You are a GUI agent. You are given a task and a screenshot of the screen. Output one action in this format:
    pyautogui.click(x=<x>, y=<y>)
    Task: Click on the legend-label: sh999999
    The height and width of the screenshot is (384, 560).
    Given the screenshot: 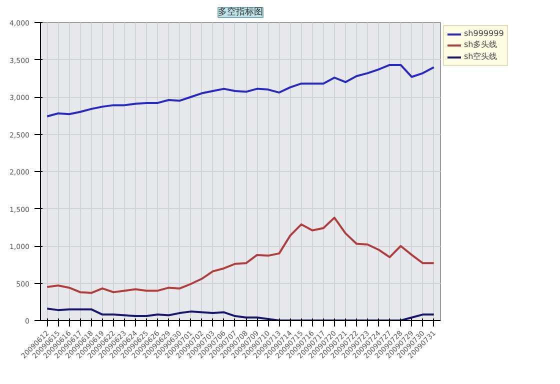 What is the action you would take?
    pyautogui.click(x=484, y=33)
    